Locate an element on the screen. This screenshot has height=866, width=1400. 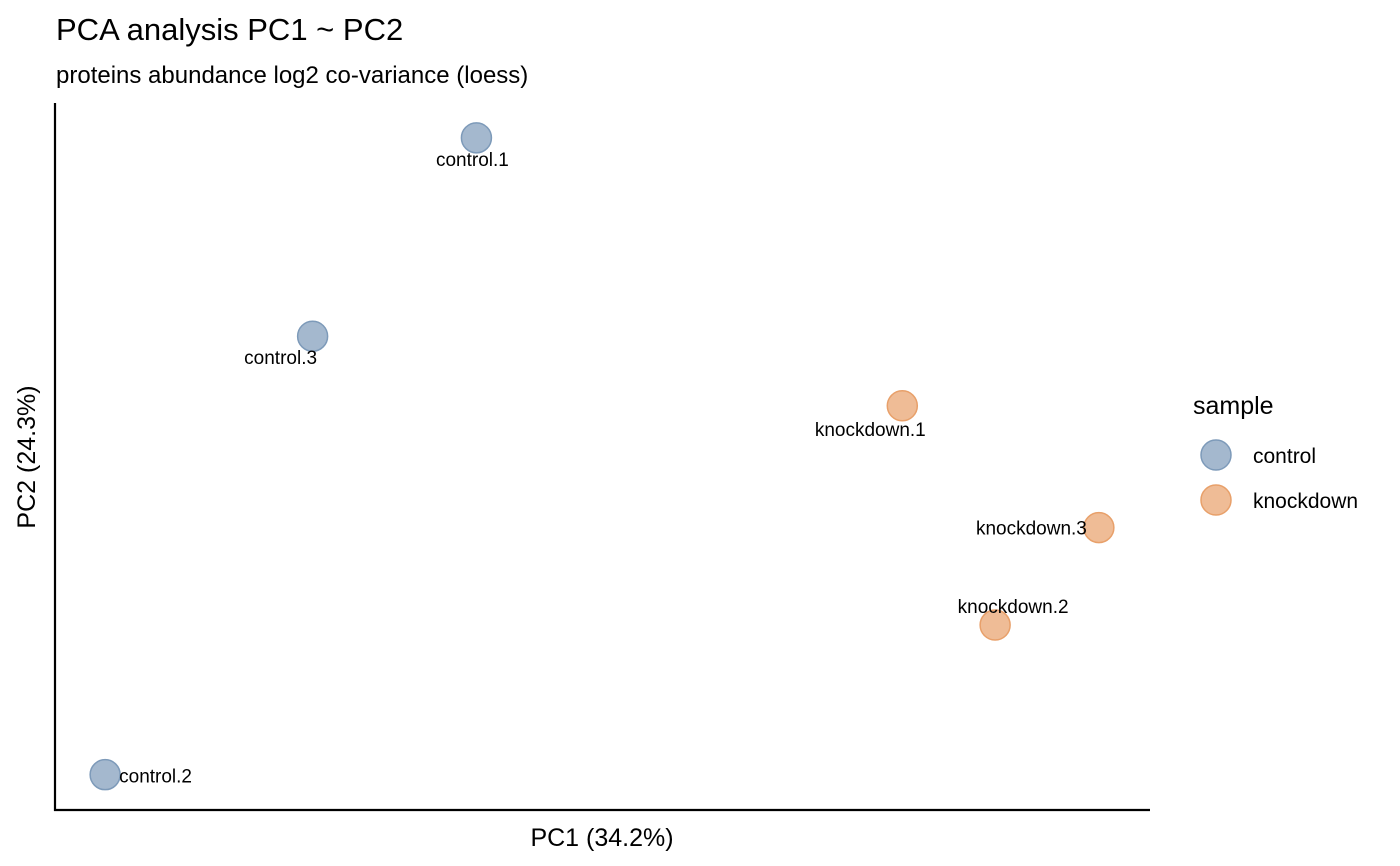
legend-entries: control knockdown is located at coordinates (1279, 477).